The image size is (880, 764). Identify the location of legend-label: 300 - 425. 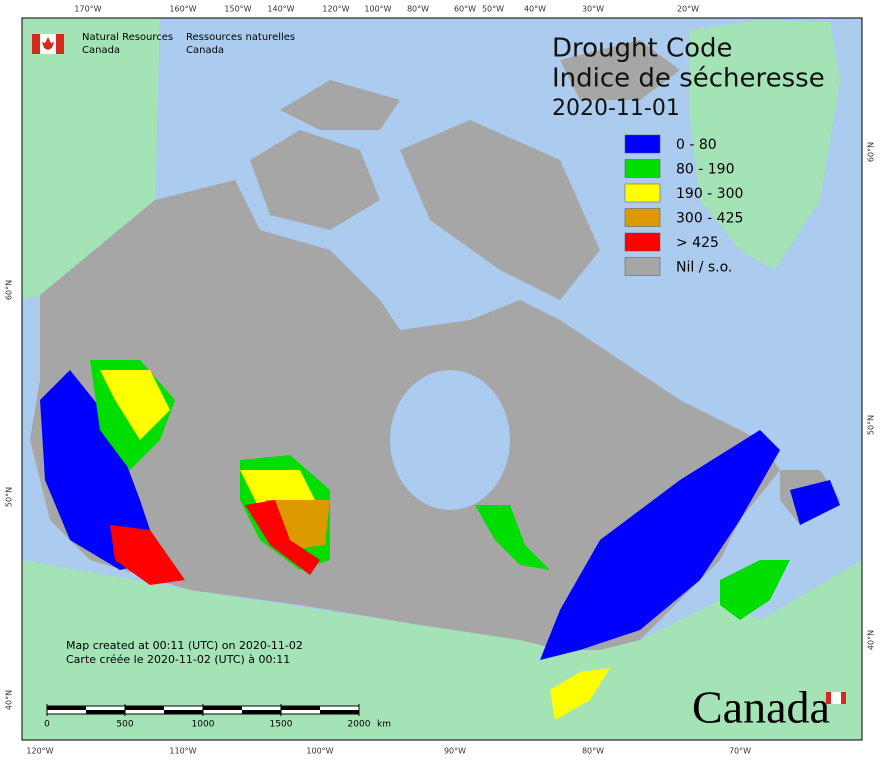
(709, 219).